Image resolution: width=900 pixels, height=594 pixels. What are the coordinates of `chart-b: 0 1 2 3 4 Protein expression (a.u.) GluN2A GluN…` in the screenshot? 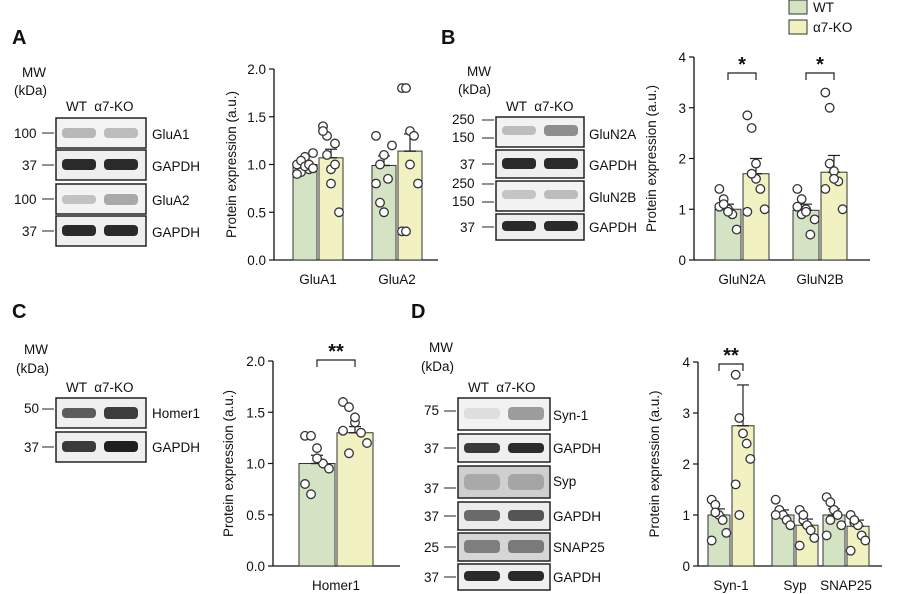 It's located at (757, 168).